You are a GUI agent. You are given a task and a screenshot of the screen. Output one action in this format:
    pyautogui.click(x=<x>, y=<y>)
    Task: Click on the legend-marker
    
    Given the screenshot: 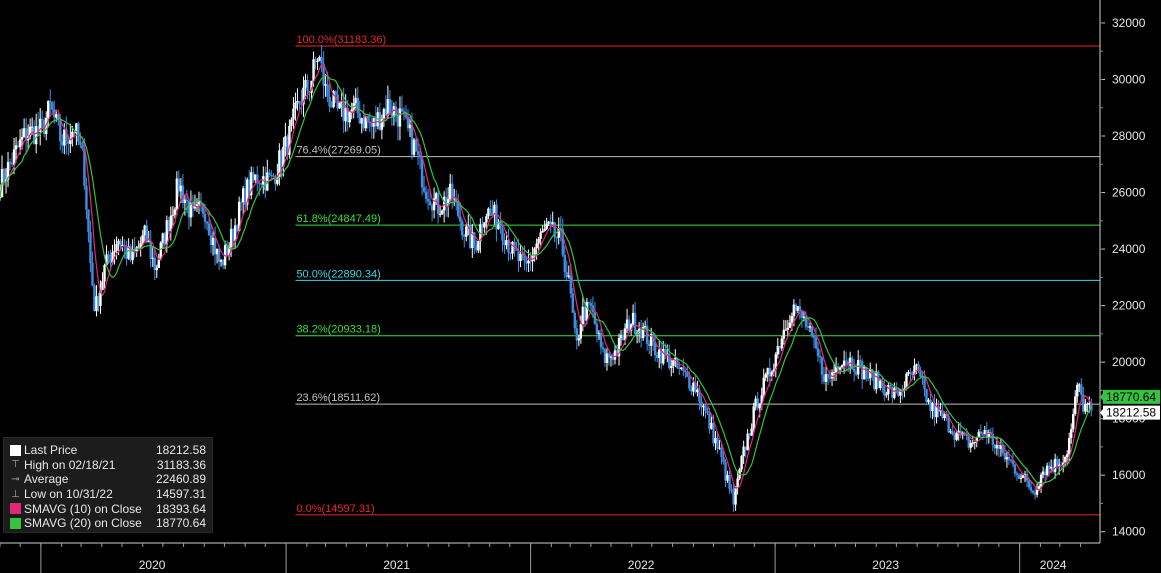 What is the action you would take?
    pyautogui.click(x=15, y=450)
    